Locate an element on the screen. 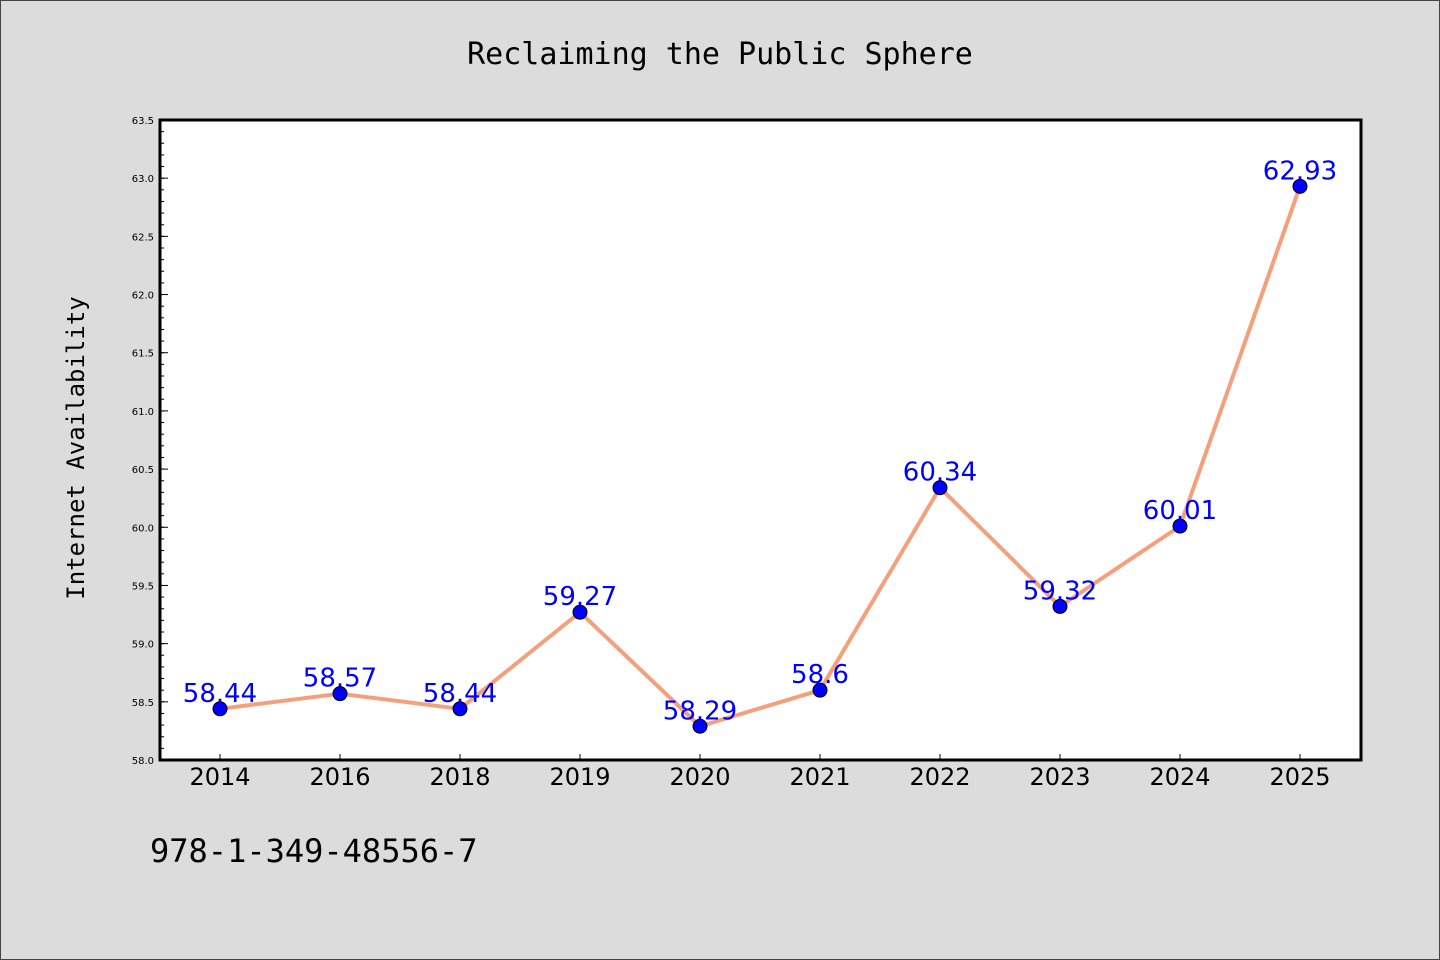 The width and height of the screenshot is (1440, 960). y-tick-label: 63.0 is located at coordinates (143, 179).